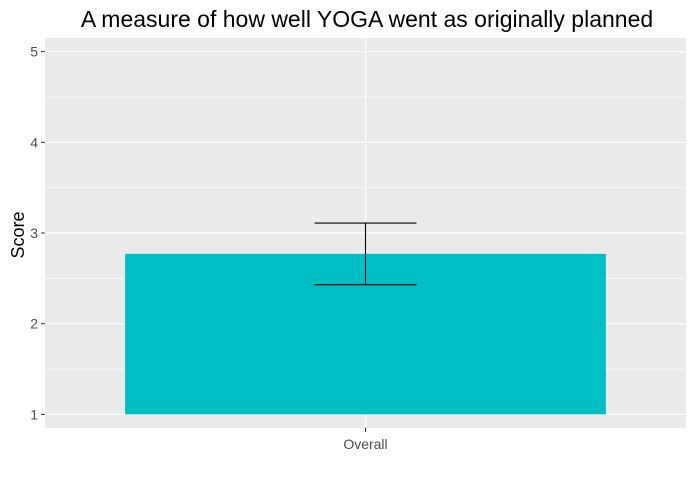  What do you see at coordinates (34, 52) in the screenshot?
I see `y-tick-label: 5` at bounding box center [34, 52].